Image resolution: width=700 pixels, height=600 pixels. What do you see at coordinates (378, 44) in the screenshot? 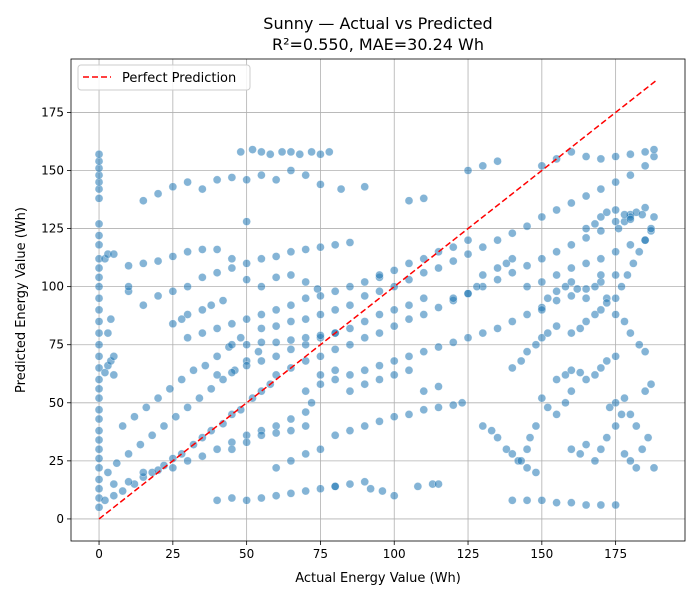
I see `chart-subtitle: R²=0.550, MAE=30.24 Wh` at bounding box center [378, 44].